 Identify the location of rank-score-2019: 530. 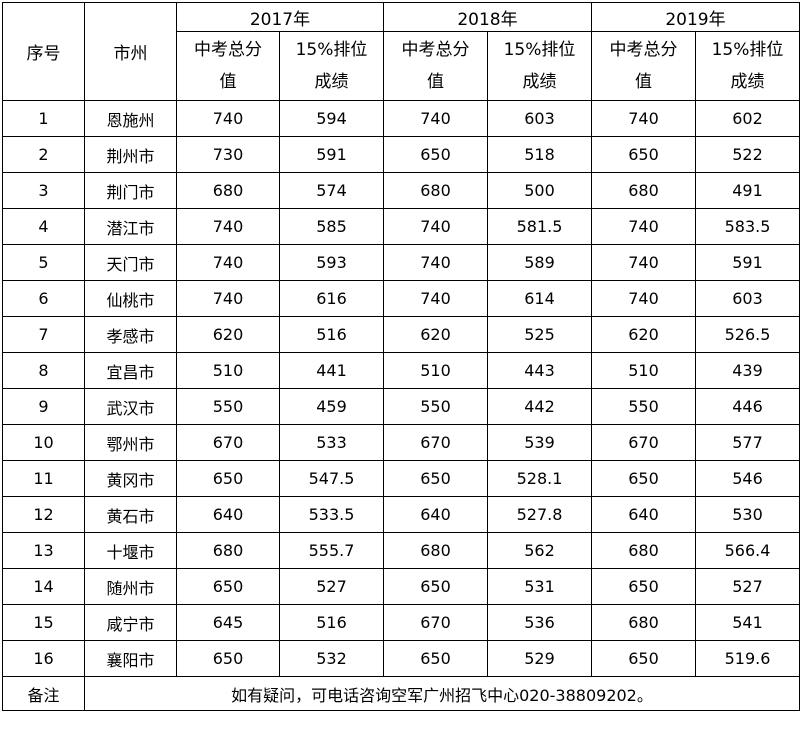
(747, 514).